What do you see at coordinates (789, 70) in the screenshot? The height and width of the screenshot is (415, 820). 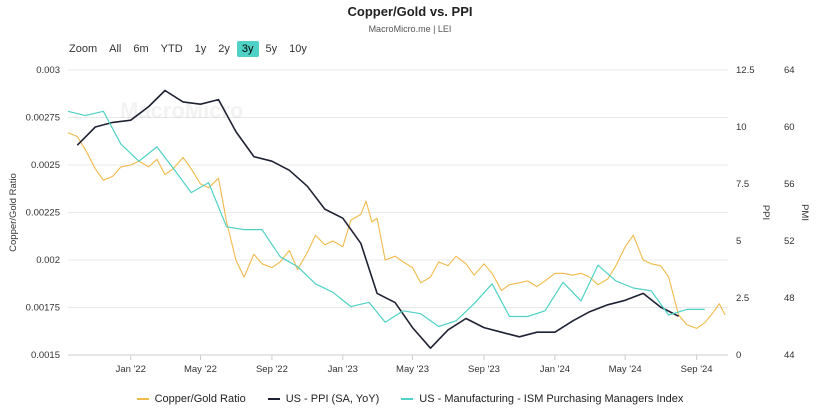 I see `pmi-axis-tick-label: 64` at bounding box center [789, 70].